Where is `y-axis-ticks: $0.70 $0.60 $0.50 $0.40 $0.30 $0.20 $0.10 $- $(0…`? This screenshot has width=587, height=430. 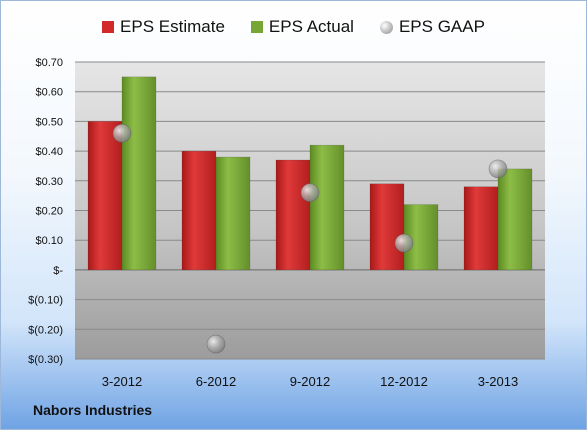 y-axis-ticks: $0.70 $0.60 $0.50 $0.40 $0.30 $0.20 $0.10 $- $(0… is located at coordinates (45, 211).